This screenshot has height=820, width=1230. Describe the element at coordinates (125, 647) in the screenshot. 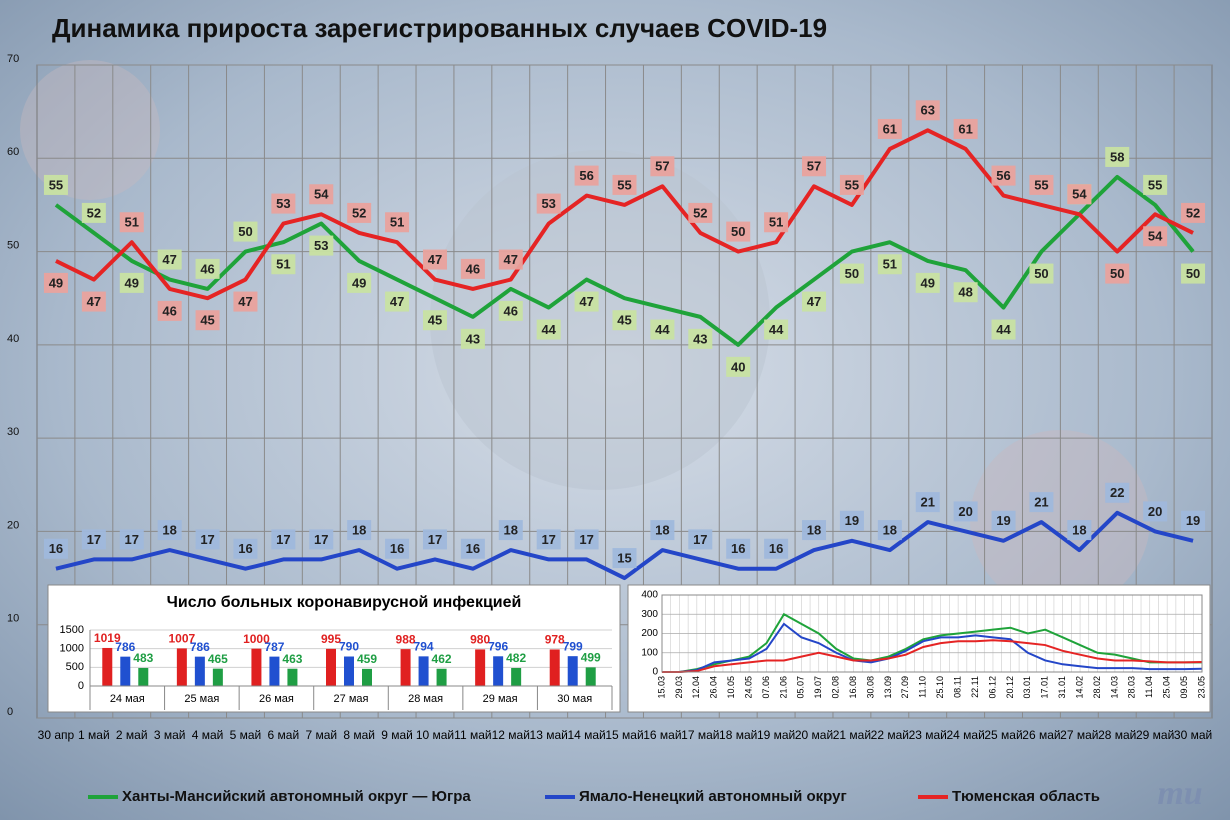

I see `data-label: 786` at that location.